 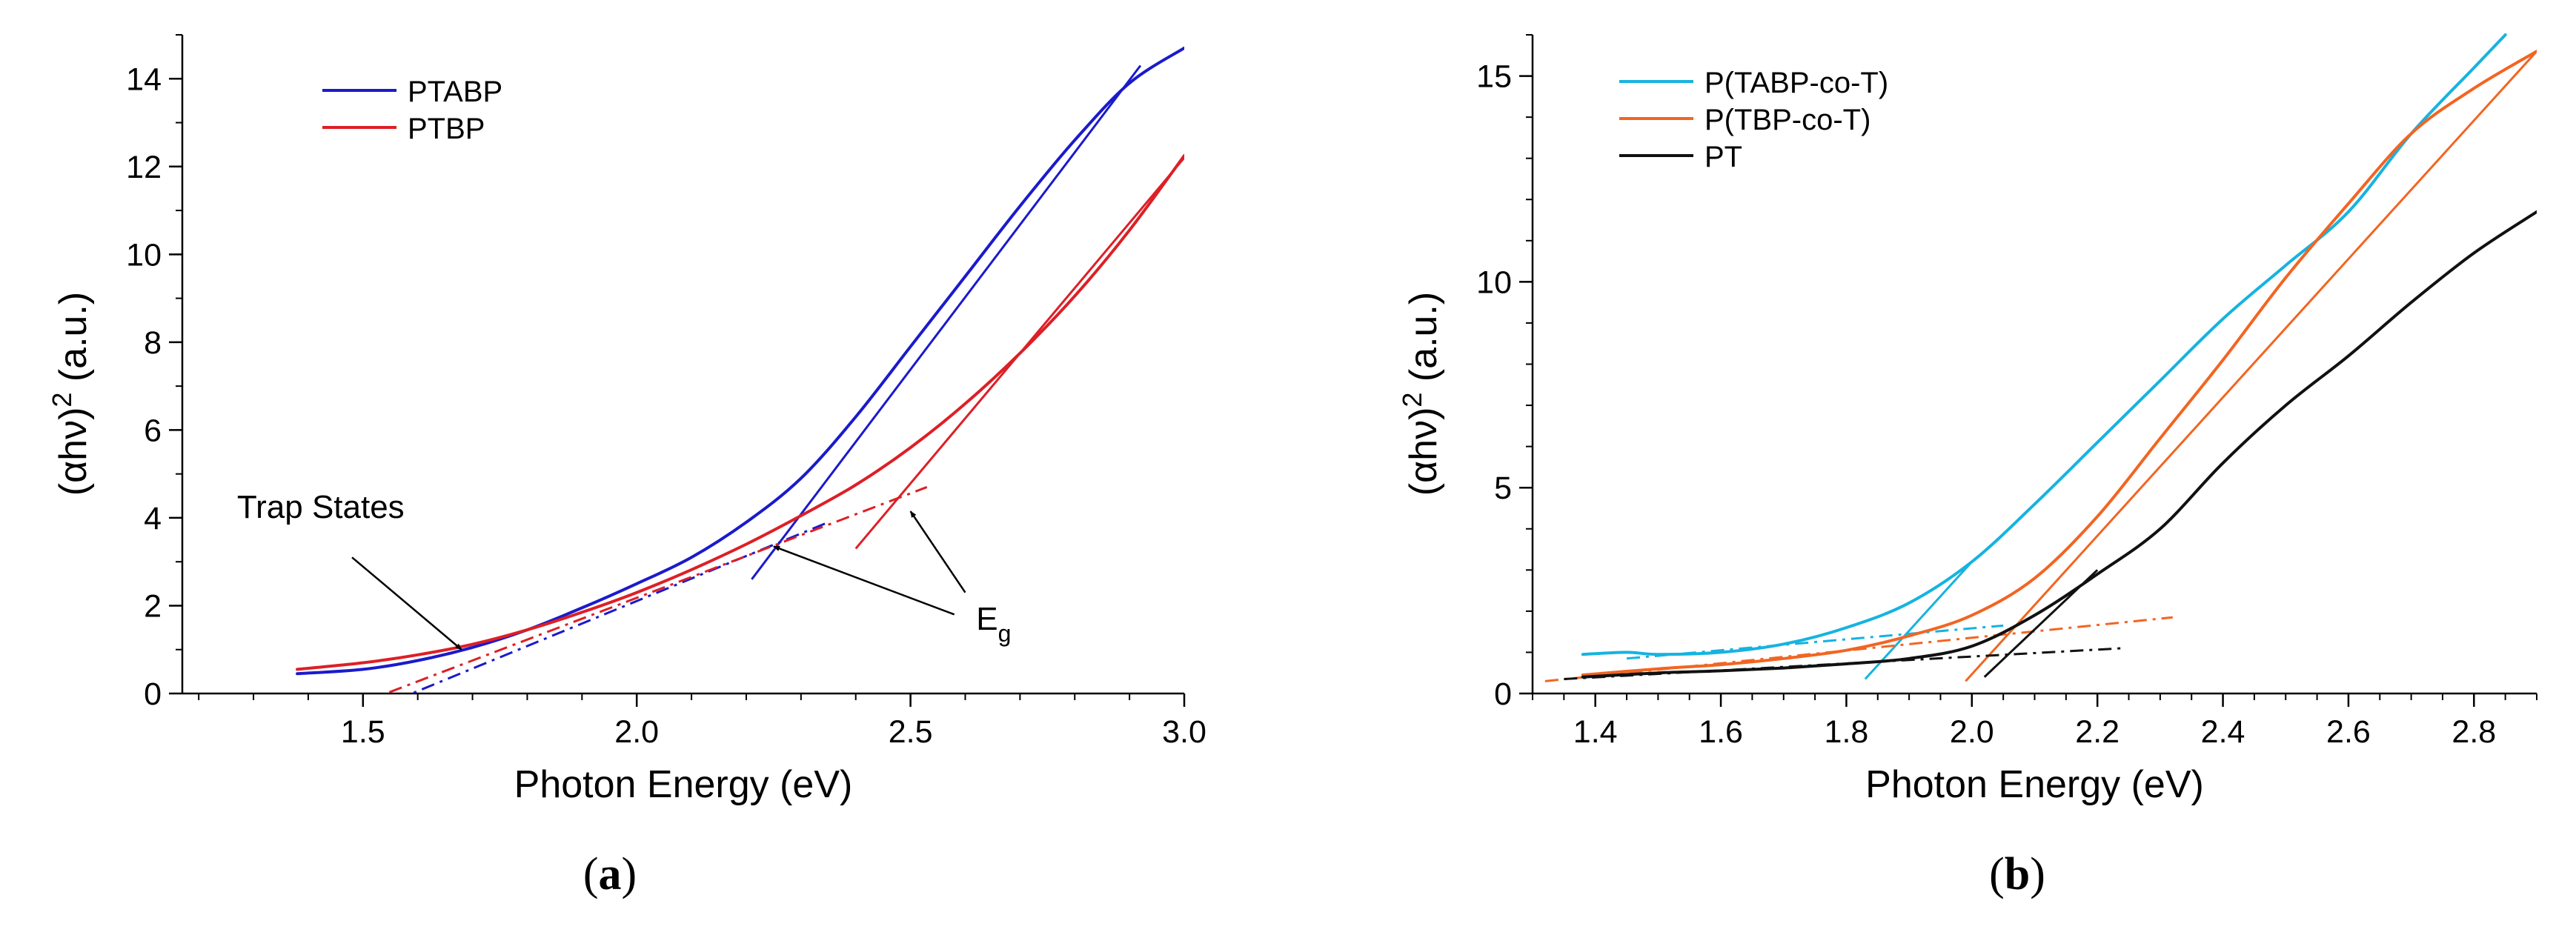 I want to click on annotation-text: Trap States, so click(x=321, y=507).